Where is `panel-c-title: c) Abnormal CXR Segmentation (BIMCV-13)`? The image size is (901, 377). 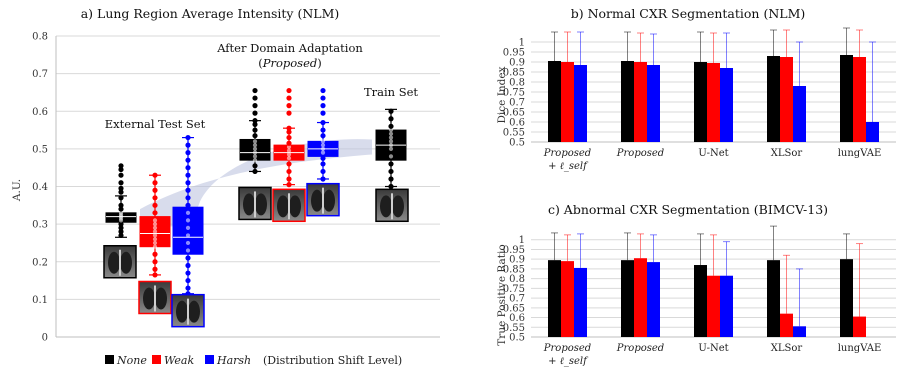 panel-c-title: c) Abnormal CXR Segmentation (BIMCV-13) is located at coordinates (688, 209).